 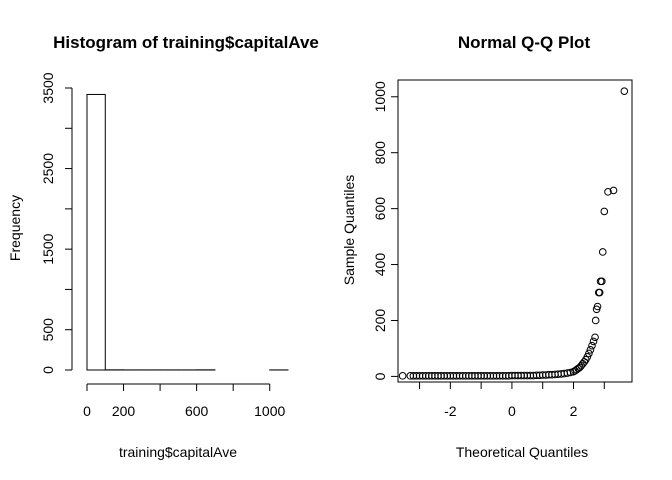 I want to click on histogram-x-axis: 0 200 600 1000, so click(x=184, y=401).